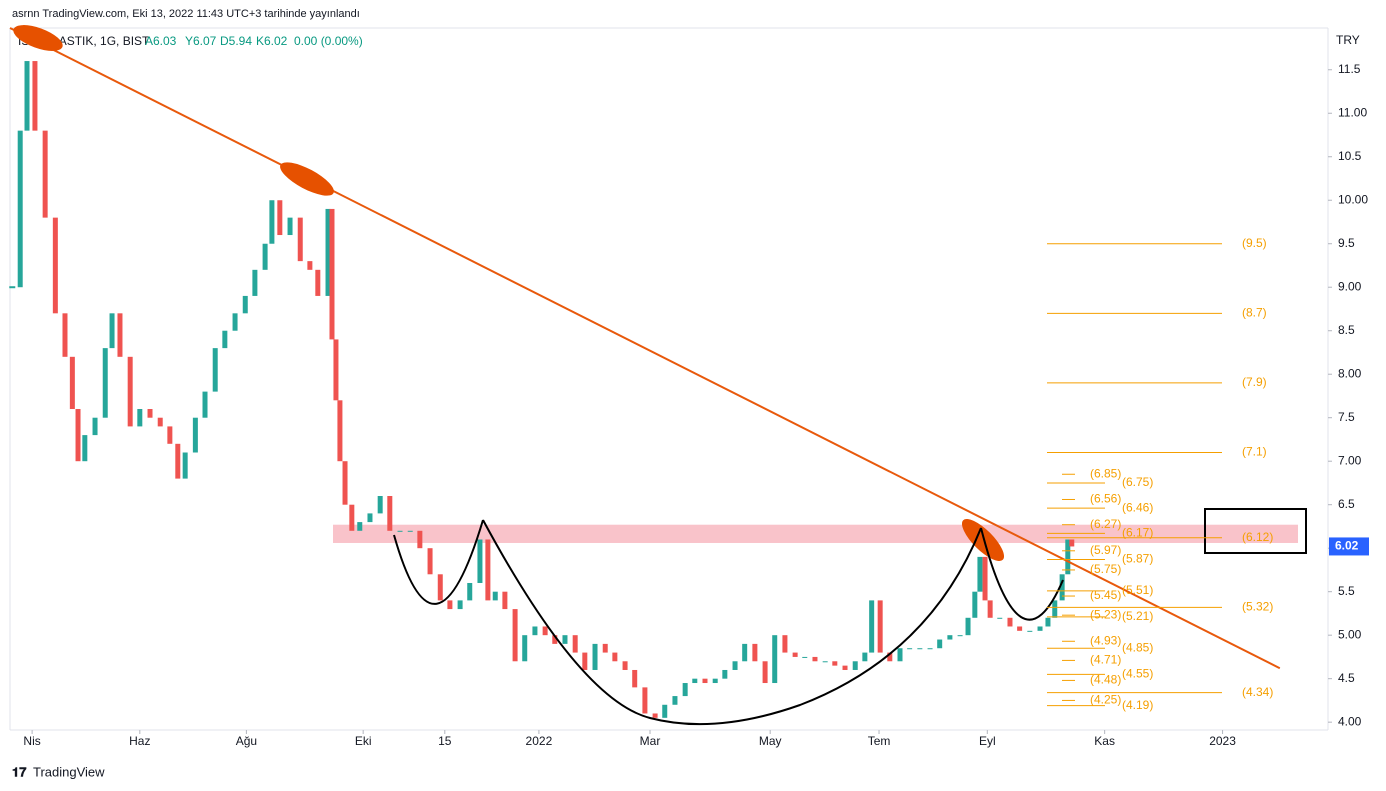 The width and height of the screenshot is (1386, 791). I want to click on x-tick-label: Mar, so click(650, 741).